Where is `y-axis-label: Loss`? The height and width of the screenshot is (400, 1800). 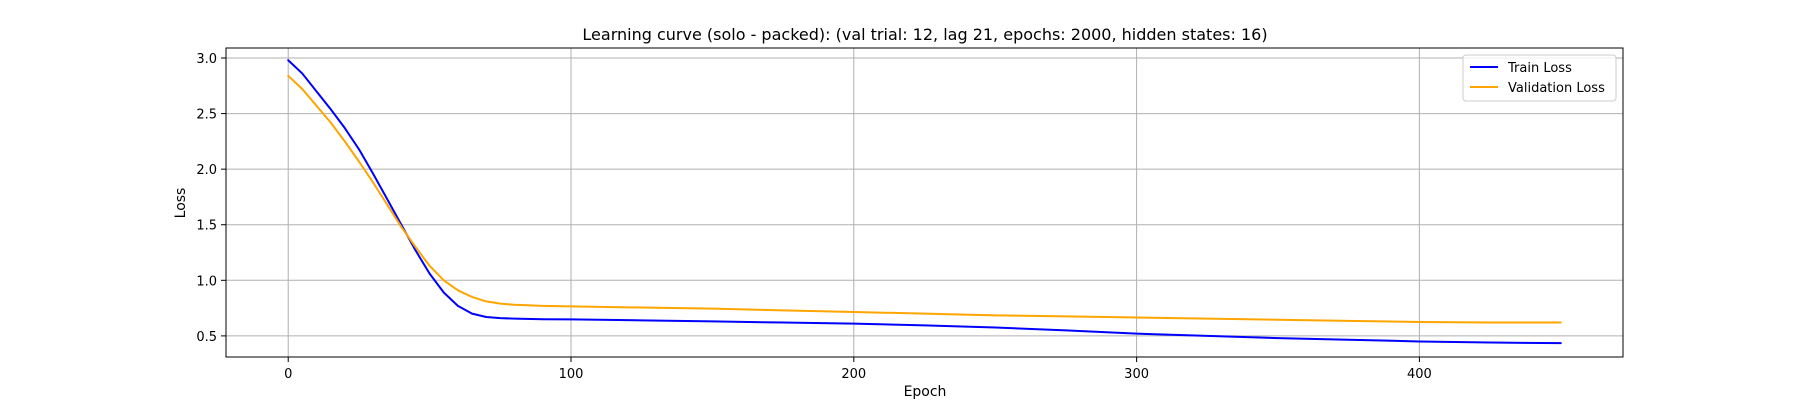
y-axis-label: Loss is located at coordinates (181, 203).